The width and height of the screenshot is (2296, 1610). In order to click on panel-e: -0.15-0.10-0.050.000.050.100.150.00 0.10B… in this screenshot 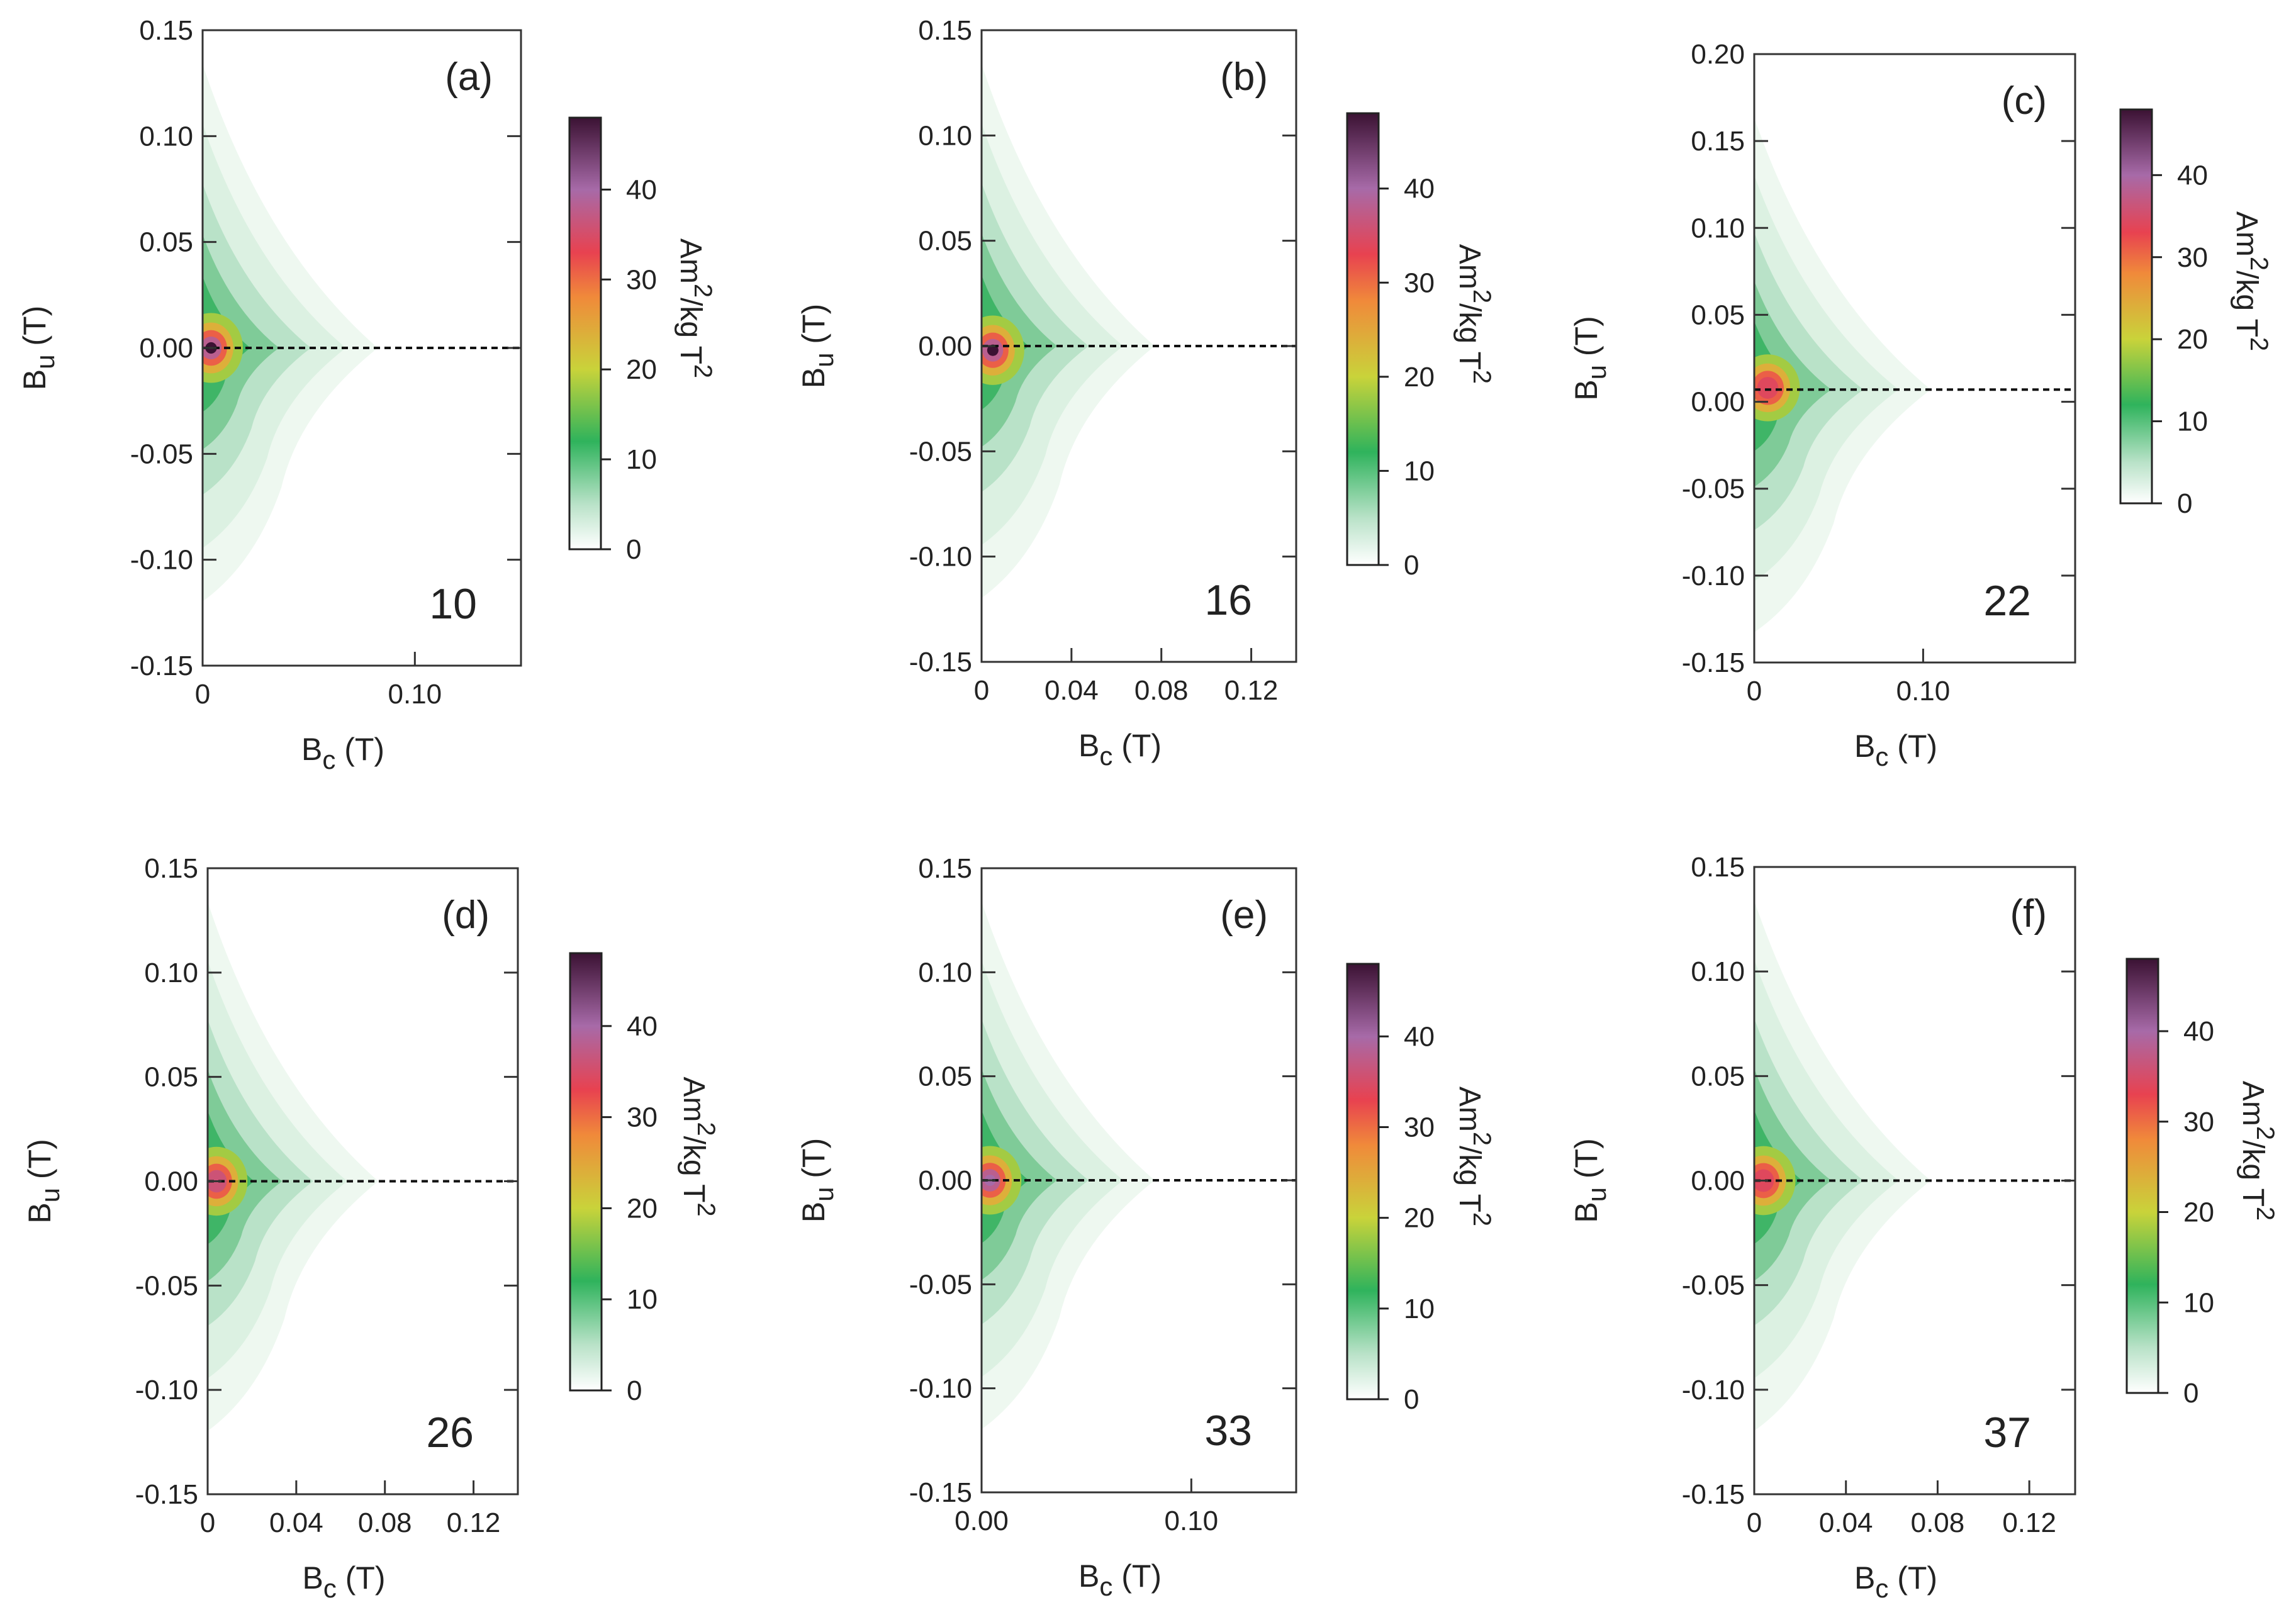, I will do `click(1146, 1227)`.